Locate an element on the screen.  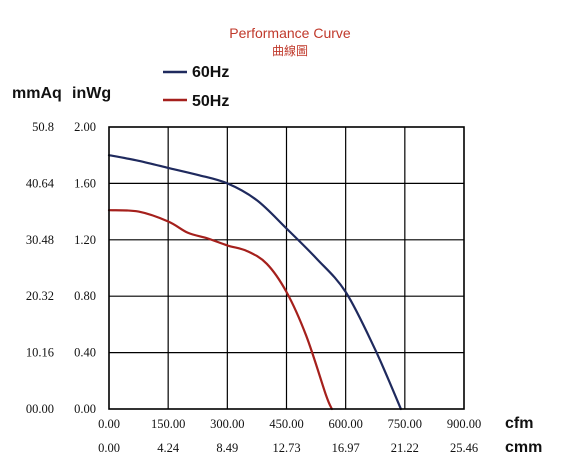
x-tick-label-cmm: 0.00 is located at coordinates (109, 448).